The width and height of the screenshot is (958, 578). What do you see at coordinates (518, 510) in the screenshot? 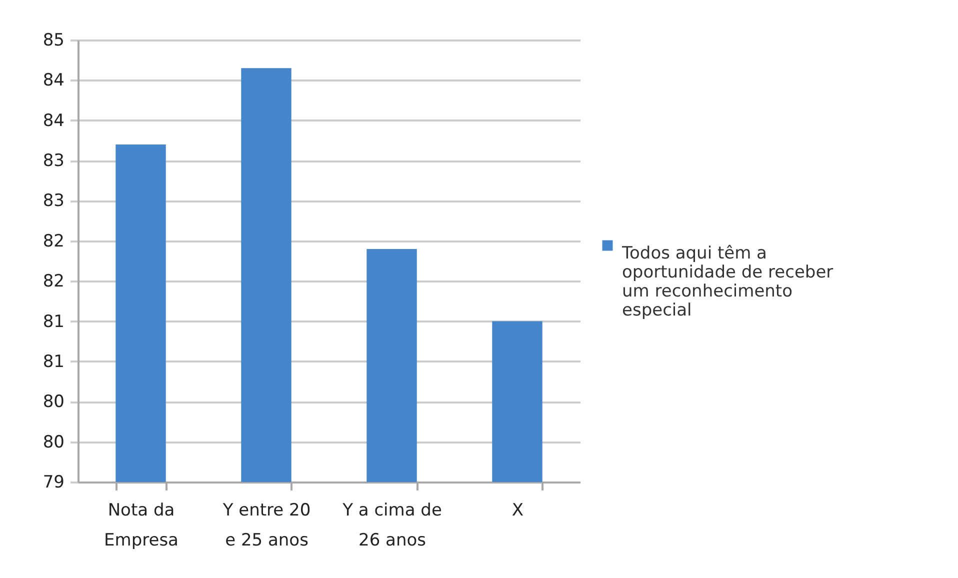
I see `x-tick-label: X` at bounding box center [518, 510].